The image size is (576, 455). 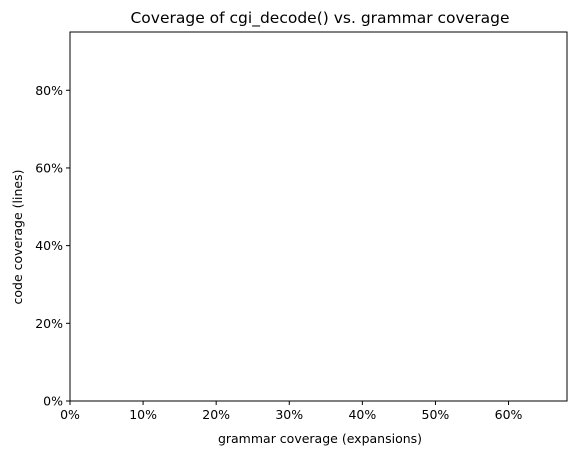 What do you see at coordinates (509, 414) in the screenshot?
I see `x-tick-label: 60%` at bounding box center [509, 414].